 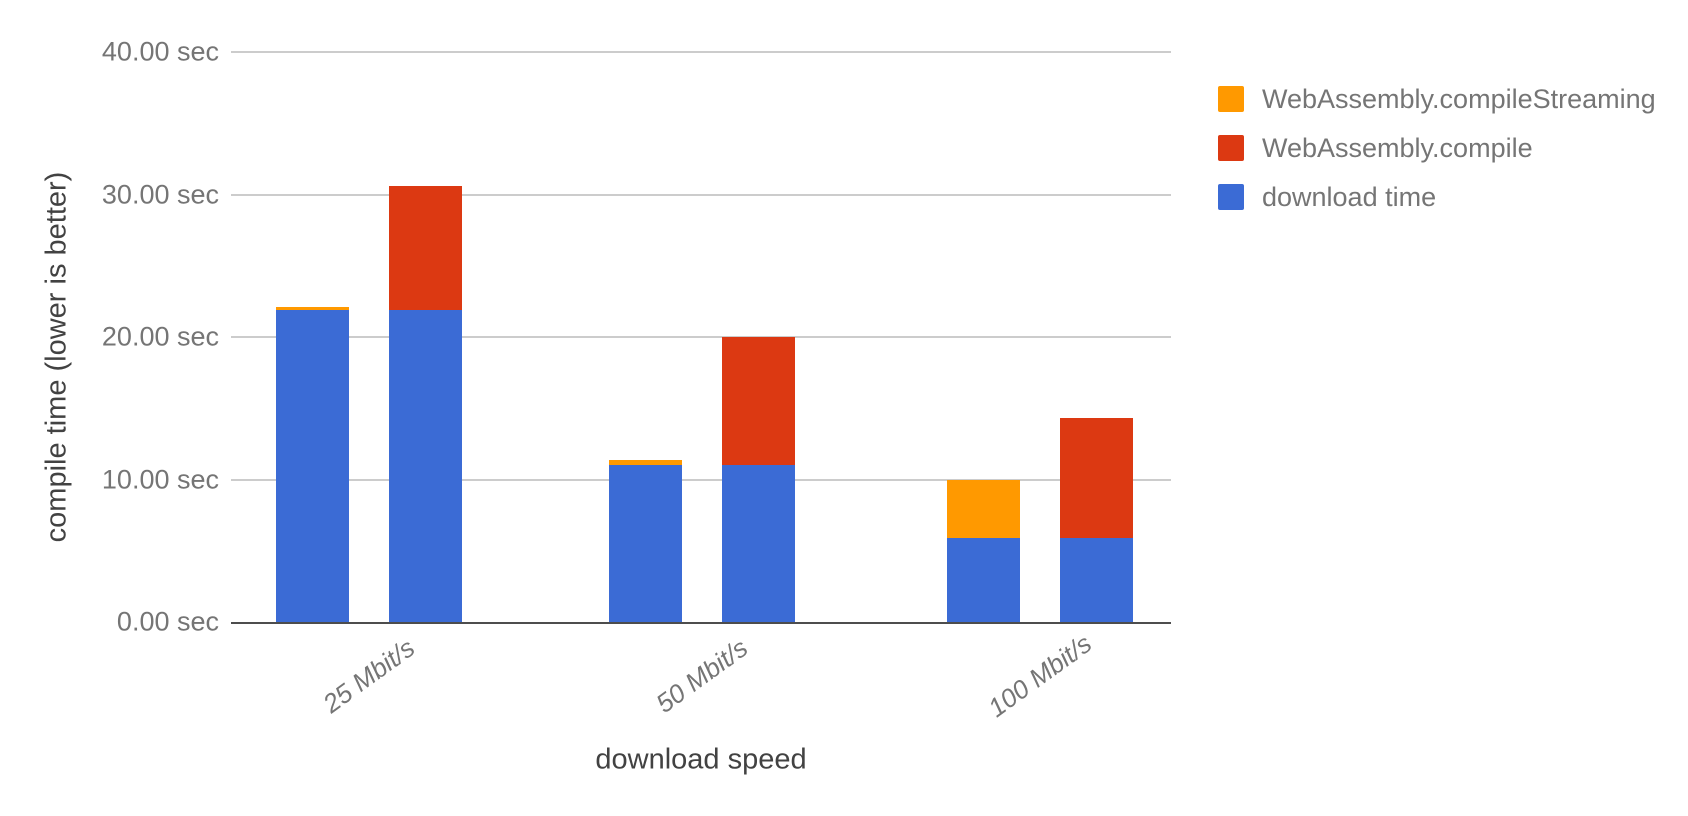 What do you see at coordinates (1039, 675) in the screenshot?
I see `x-category-label: 100 Mbit/s` at bounding box center [1039, 675].